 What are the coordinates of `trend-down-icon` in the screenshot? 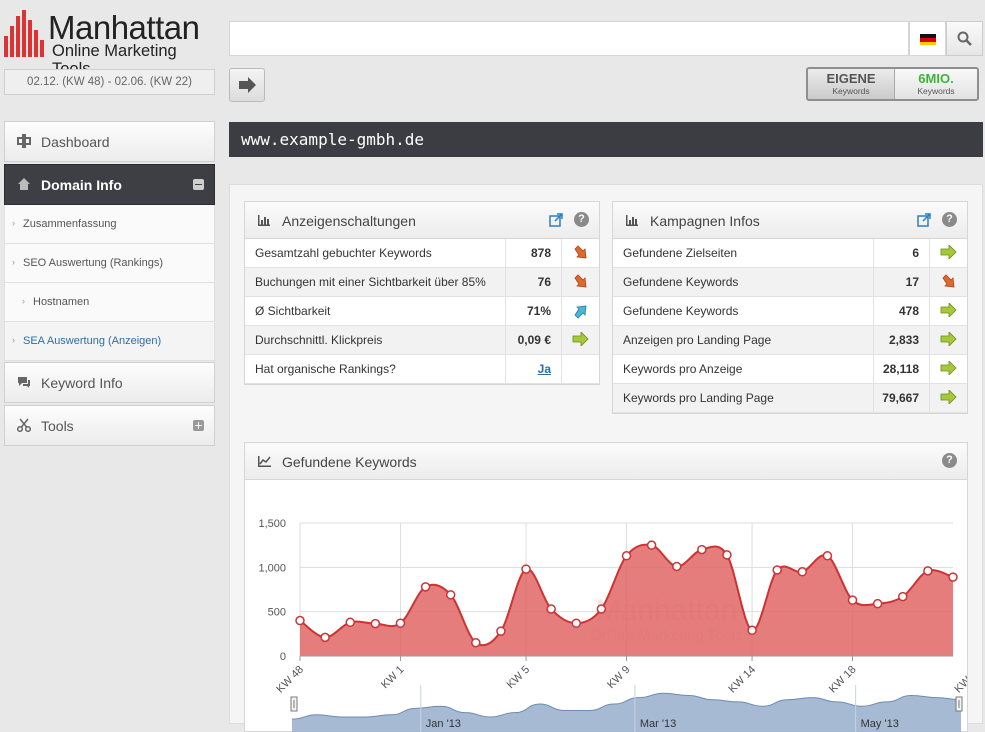 It's located at (581, 254).